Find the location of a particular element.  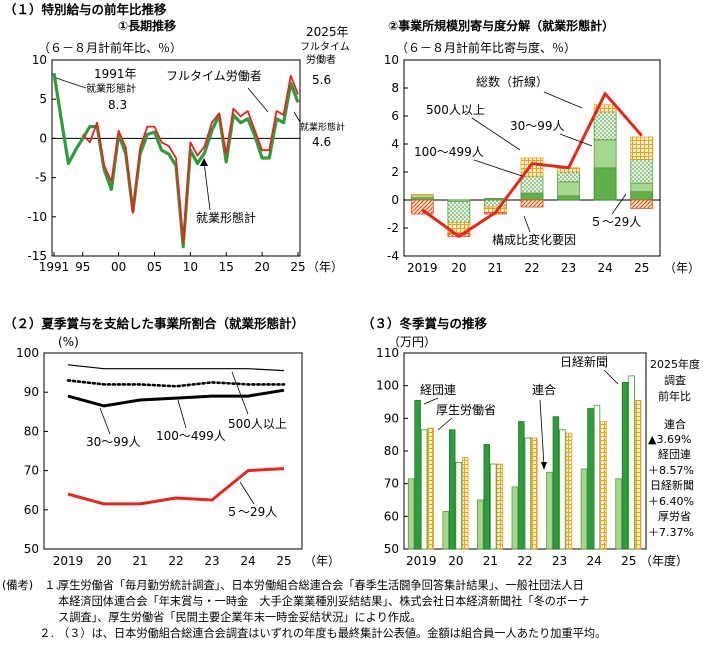

panel3-x-tick-label: 21 is located at coordinates (139, 561).